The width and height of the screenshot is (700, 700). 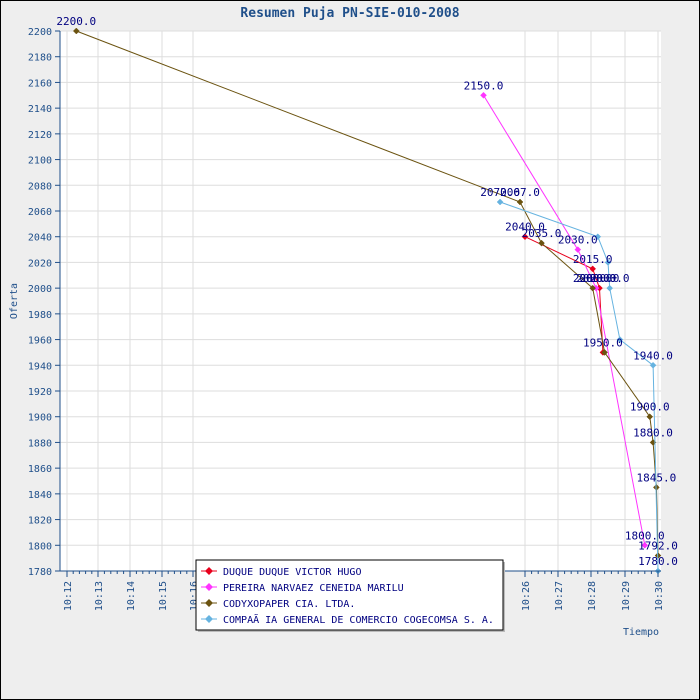 I want to click on y-tick-label: 1980, so click(x=40, y=315).